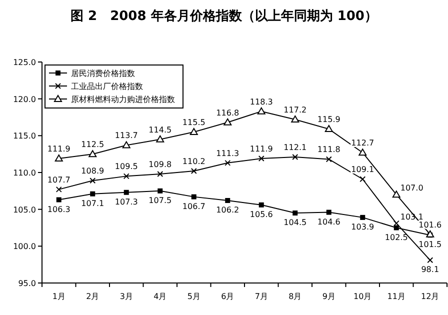 Image resolution: width=448 pixels, height=315 pixels. What do you see at coordinates (261, 296) in the screenshot?
I see `x-tick-label: 7月` at bounding box center [261, 296].